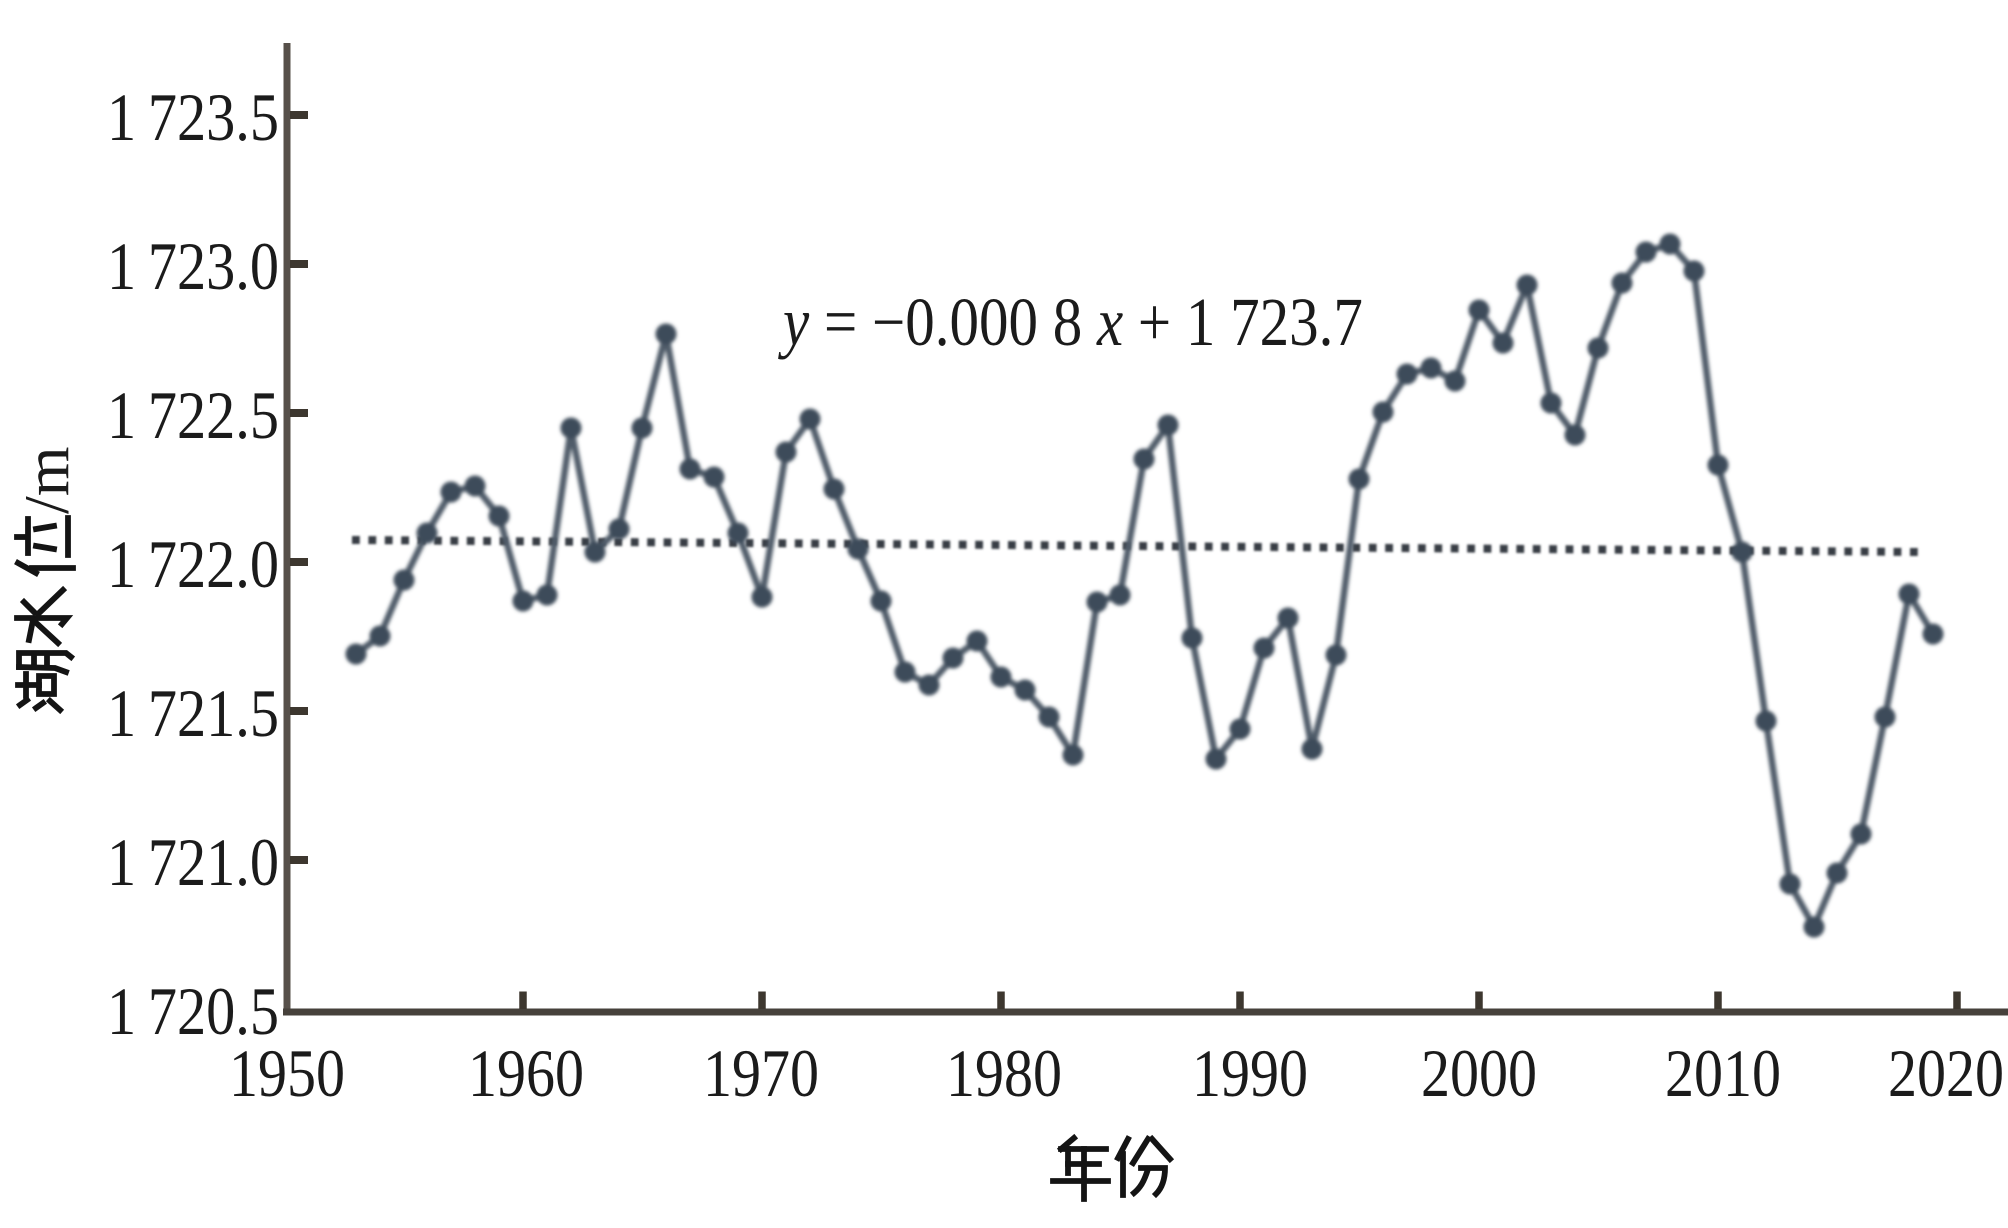 This screenshot has height=1228, width=2008. What do you see at coordinates (46, 480) in the screenshot?
I see `svg-text: /m` at bounding box center [46, 480].